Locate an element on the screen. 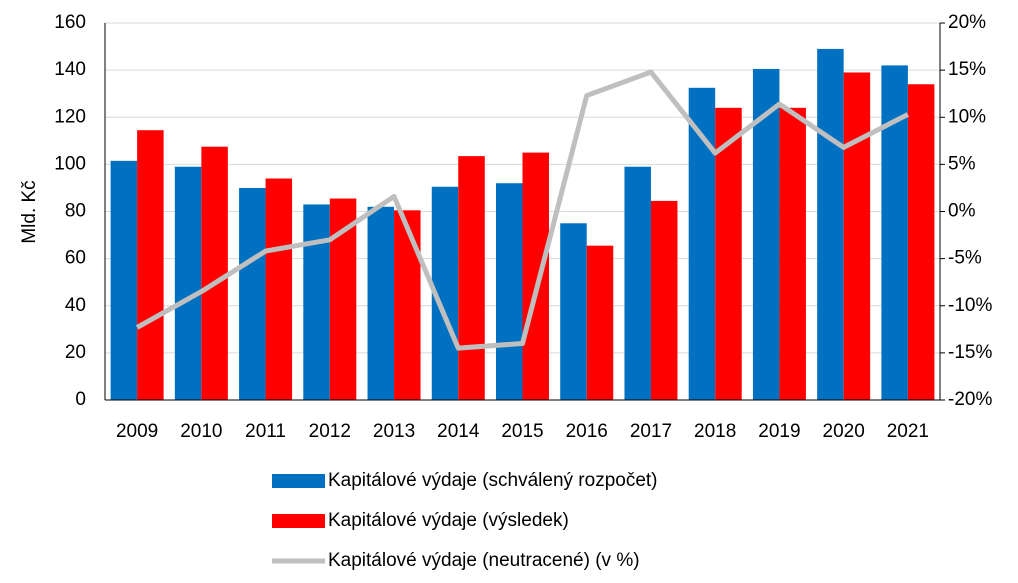 The height and width of the screenshot is (583, 1018). y-tick-label: 80 is located at coordinates (75, 211).